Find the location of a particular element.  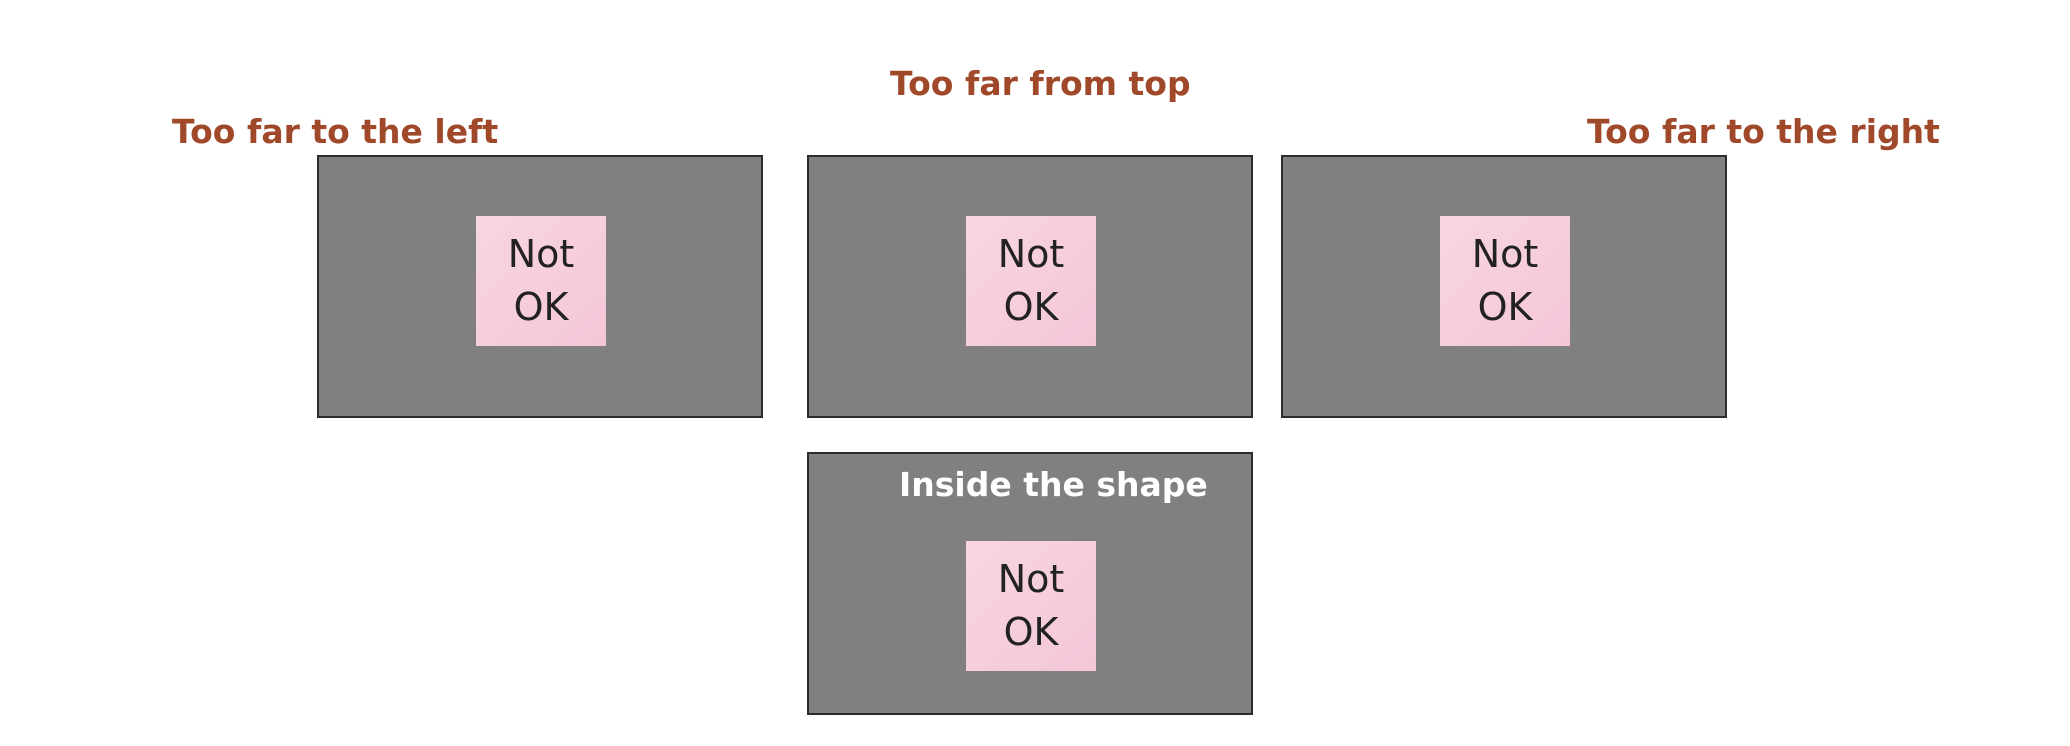

shape-panel-bottom: Inside the shape Not OK is located at coordinates (1030, 583).